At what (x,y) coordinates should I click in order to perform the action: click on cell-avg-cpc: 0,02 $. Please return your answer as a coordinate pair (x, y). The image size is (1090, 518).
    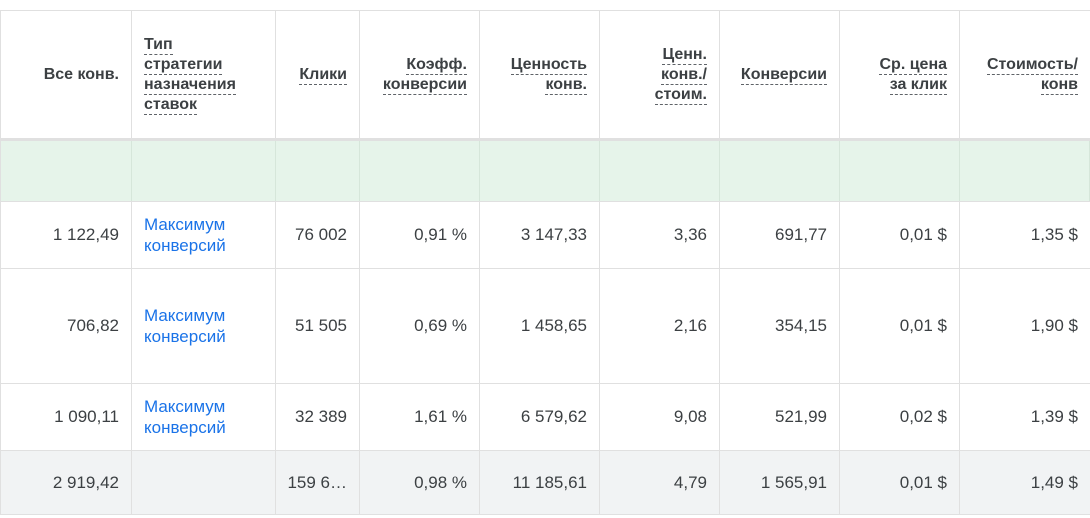
    Looking at the image, I should click on (900, 417).